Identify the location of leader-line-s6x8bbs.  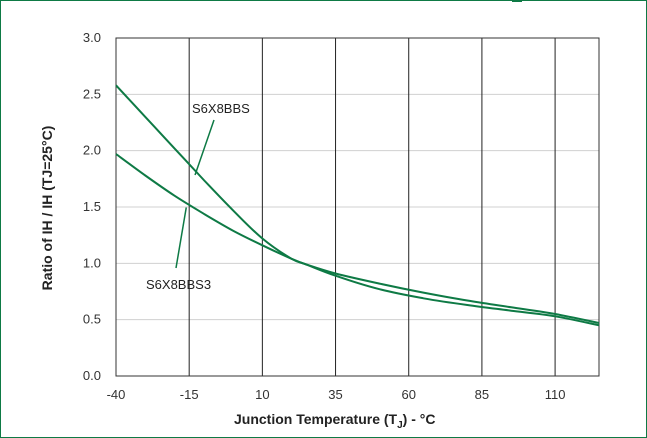
(204, 147).